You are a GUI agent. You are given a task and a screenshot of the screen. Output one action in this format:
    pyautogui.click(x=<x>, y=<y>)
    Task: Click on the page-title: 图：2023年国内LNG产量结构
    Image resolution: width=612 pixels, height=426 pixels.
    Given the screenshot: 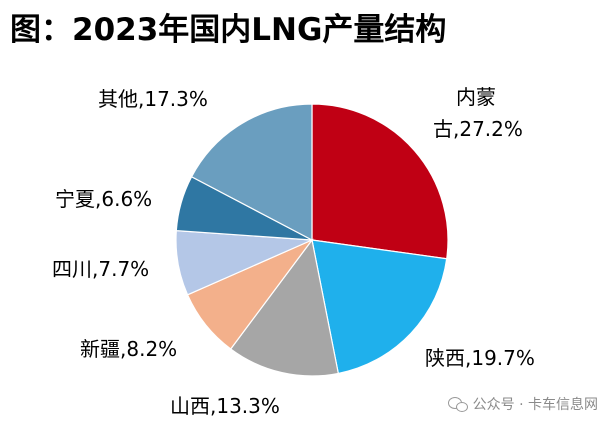 What is the action you would take?
    pyautogui.click(x=228, y=30)
    